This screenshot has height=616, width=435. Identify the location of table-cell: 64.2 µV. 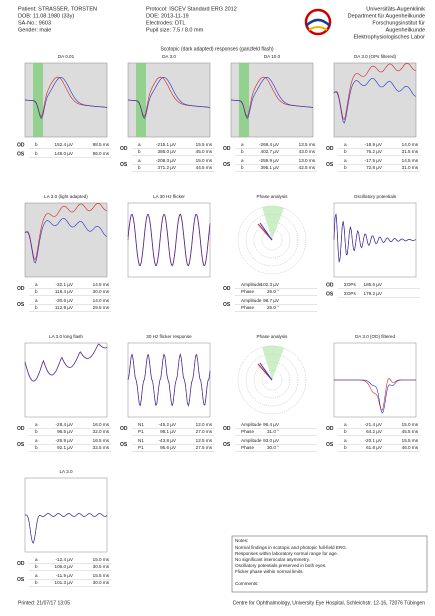
(374, 431).